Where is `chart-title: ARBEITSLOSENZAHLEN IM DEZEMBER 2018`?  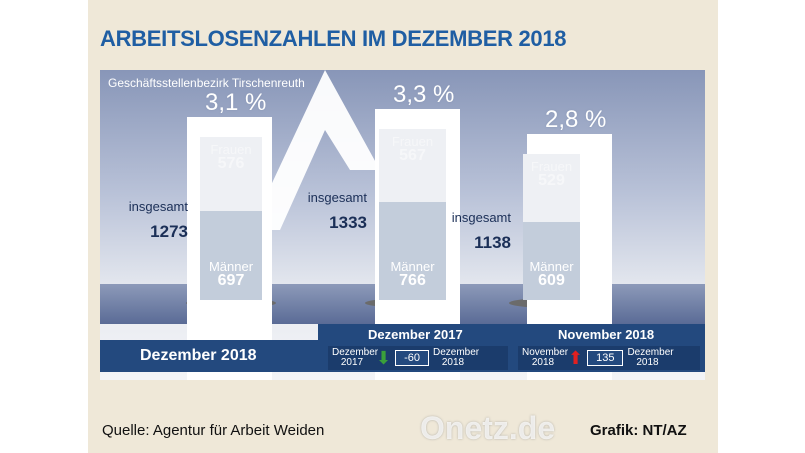 chart-title: ARBEITSLOSENZAHLEN IM DEZEMBER 2018 is located at coordinates (333, 38).